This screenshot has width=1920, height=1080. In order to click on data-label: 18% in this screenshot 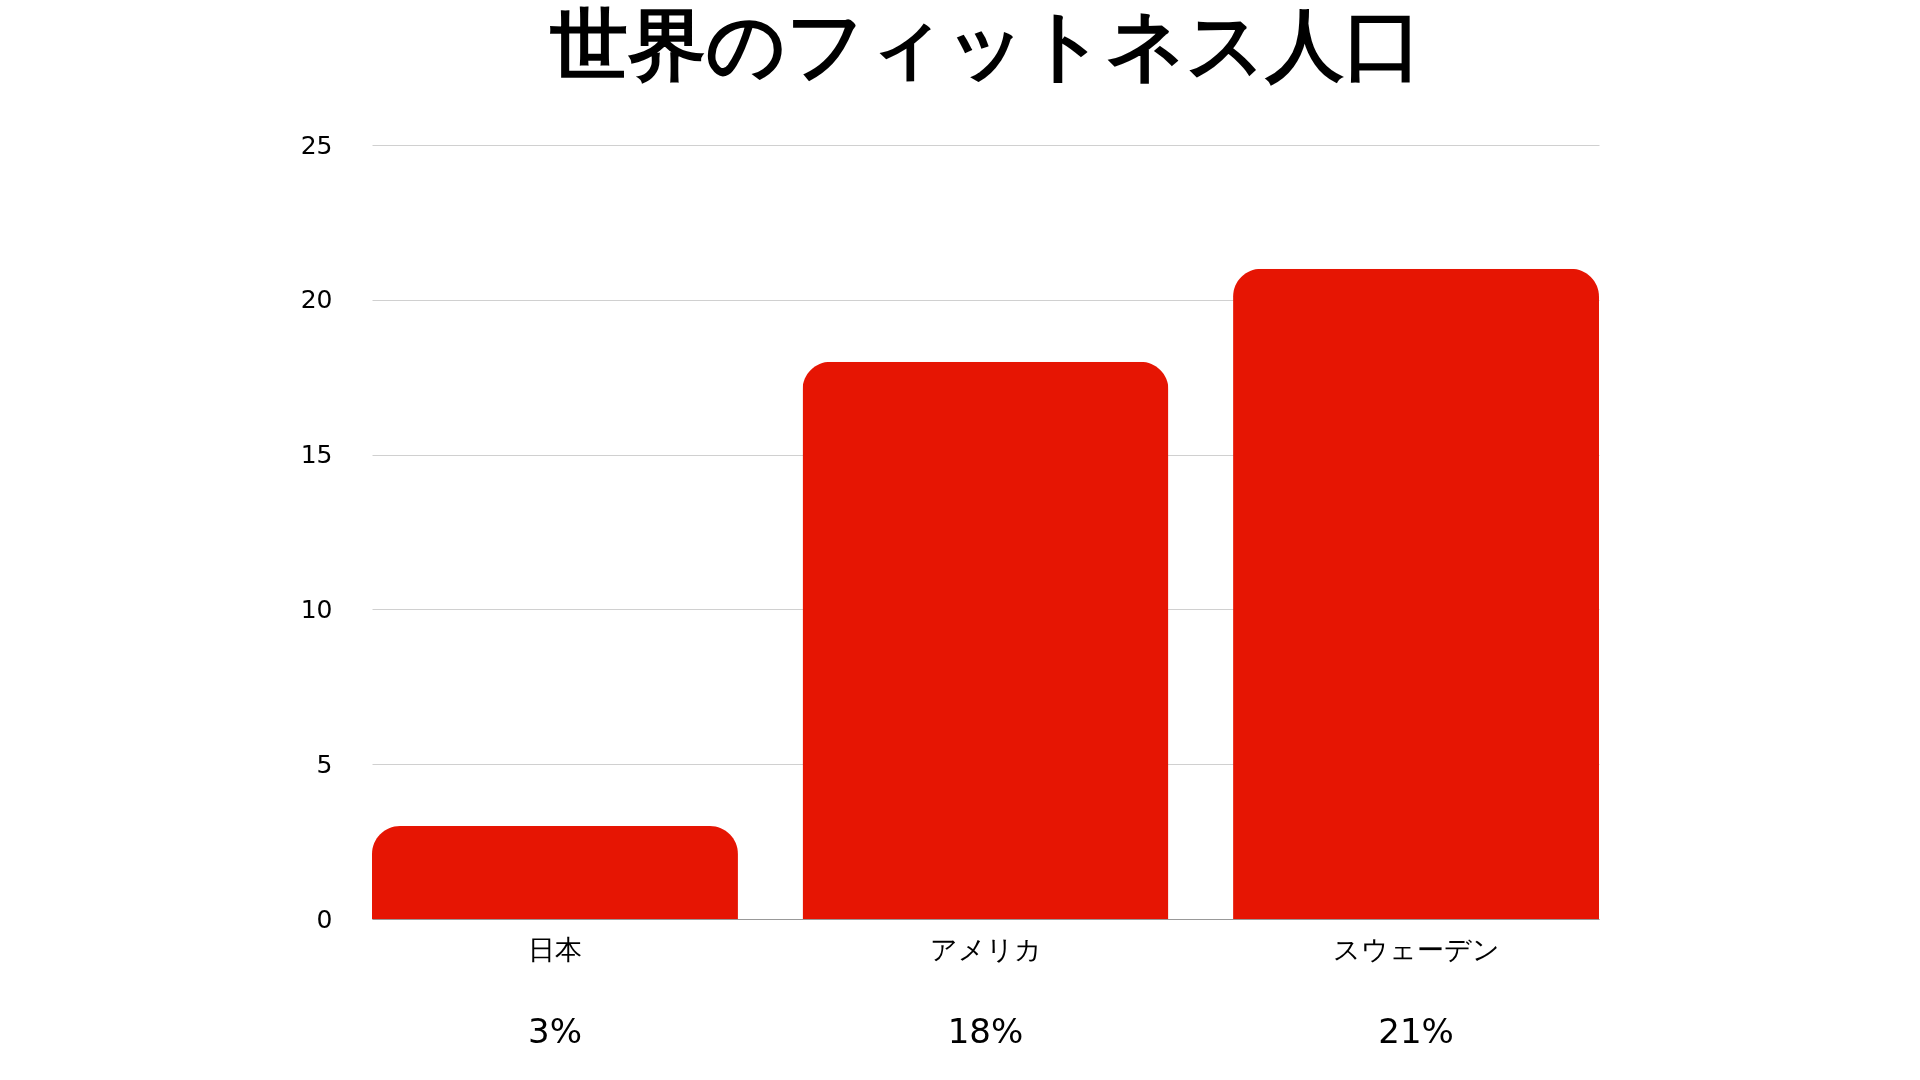, I will do `click(985, 1031)`.